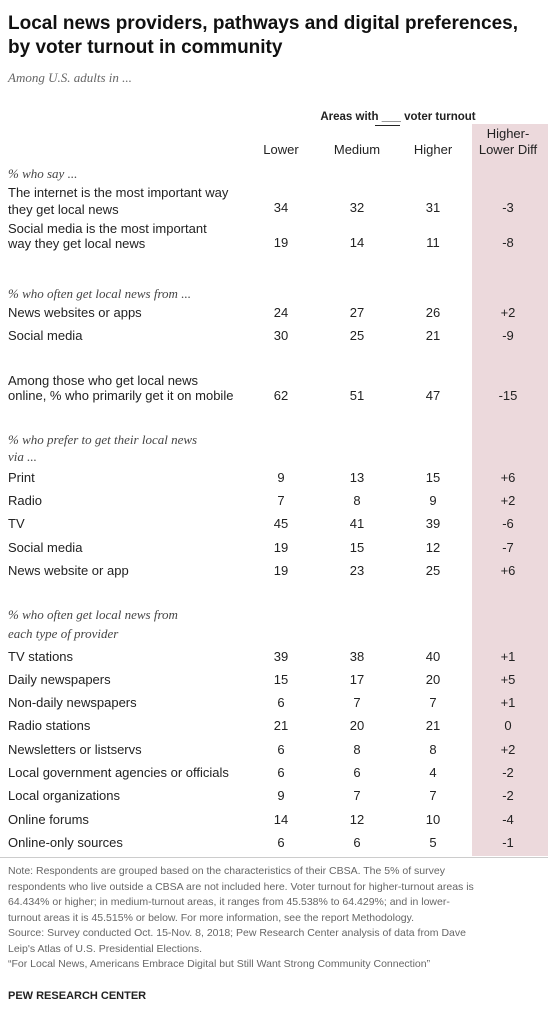 The image size is (548, 1024). What do you see at coordinates (281, 312) in the screenshot?
I see `cell-value: 24` at bounding box center [281, 312].